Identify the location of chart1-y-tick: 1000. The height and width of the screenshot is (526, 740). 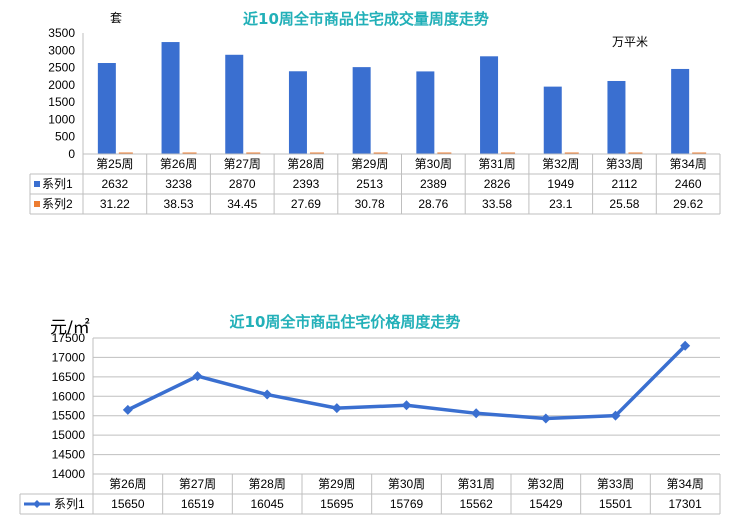
(61, 119).